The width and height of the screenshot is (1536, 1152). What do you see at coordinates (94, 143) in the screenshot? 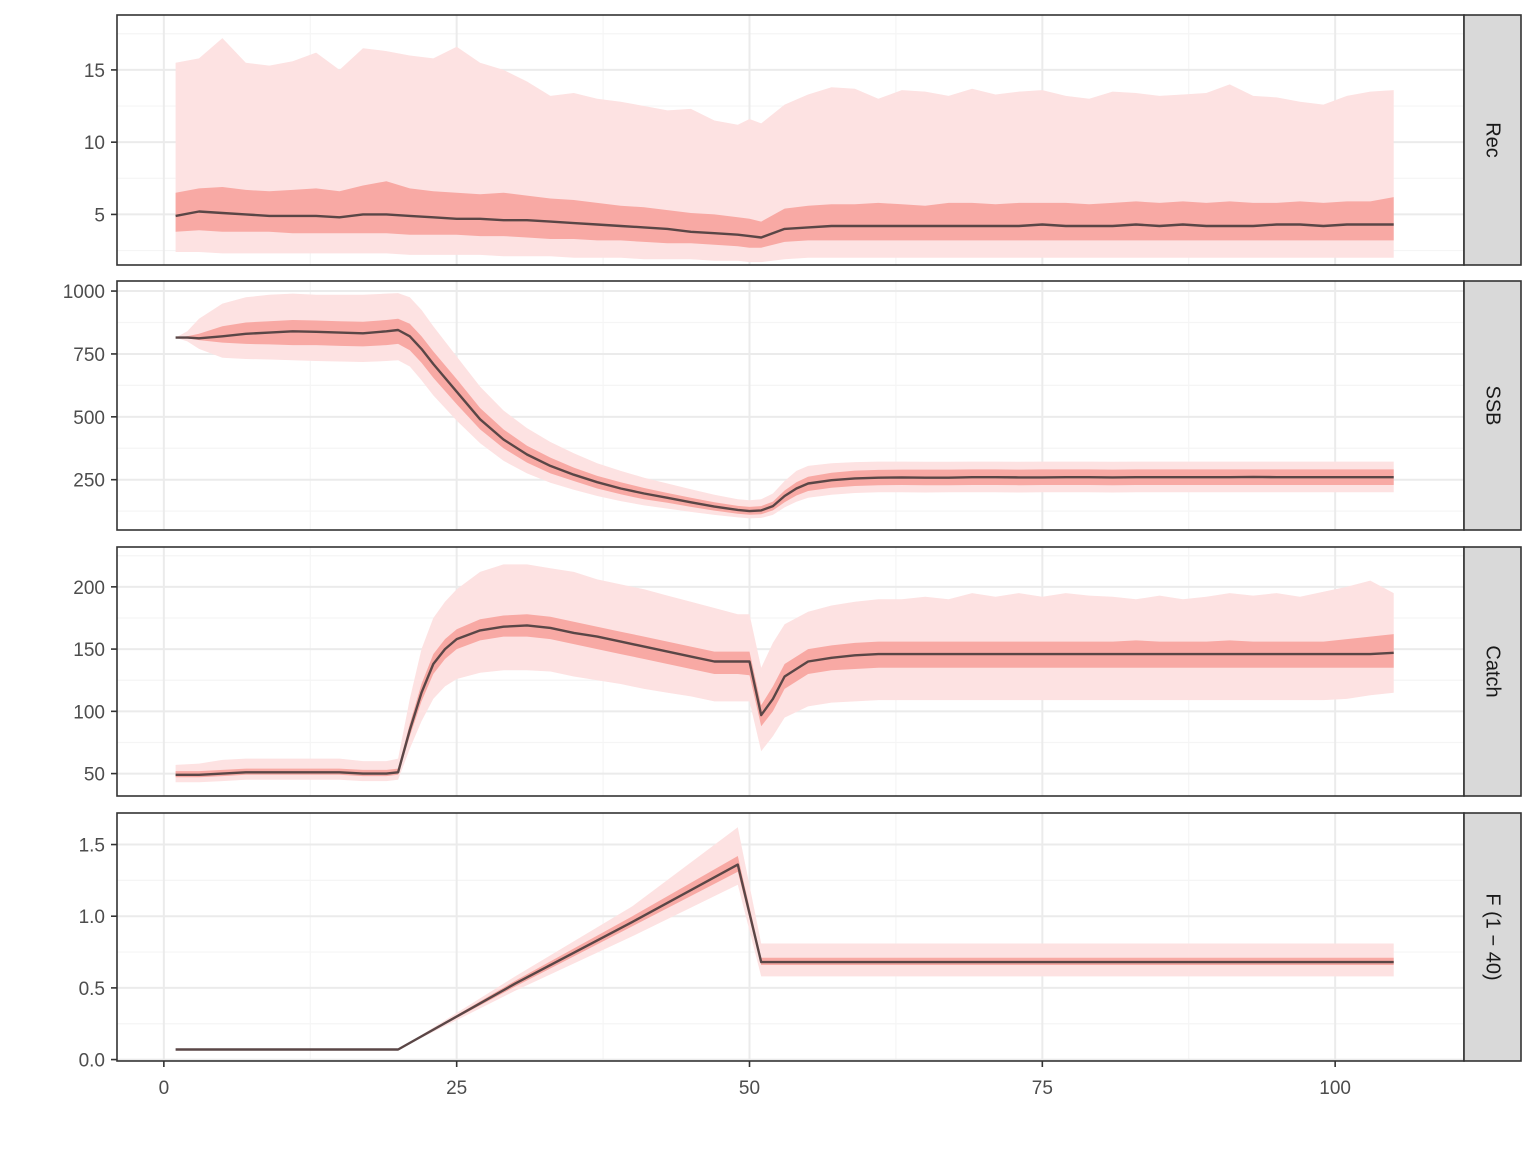
I see `y-tick-label: 10` at bounding box center [94, 143].